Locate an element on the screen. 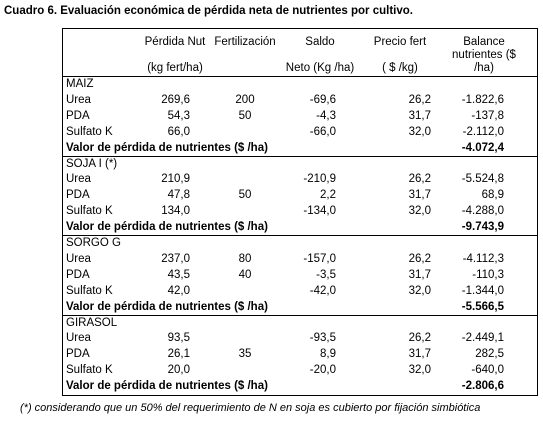 This screenshot has height=424, width=543. cell: -110,3 is located at coordinates (488, 274).